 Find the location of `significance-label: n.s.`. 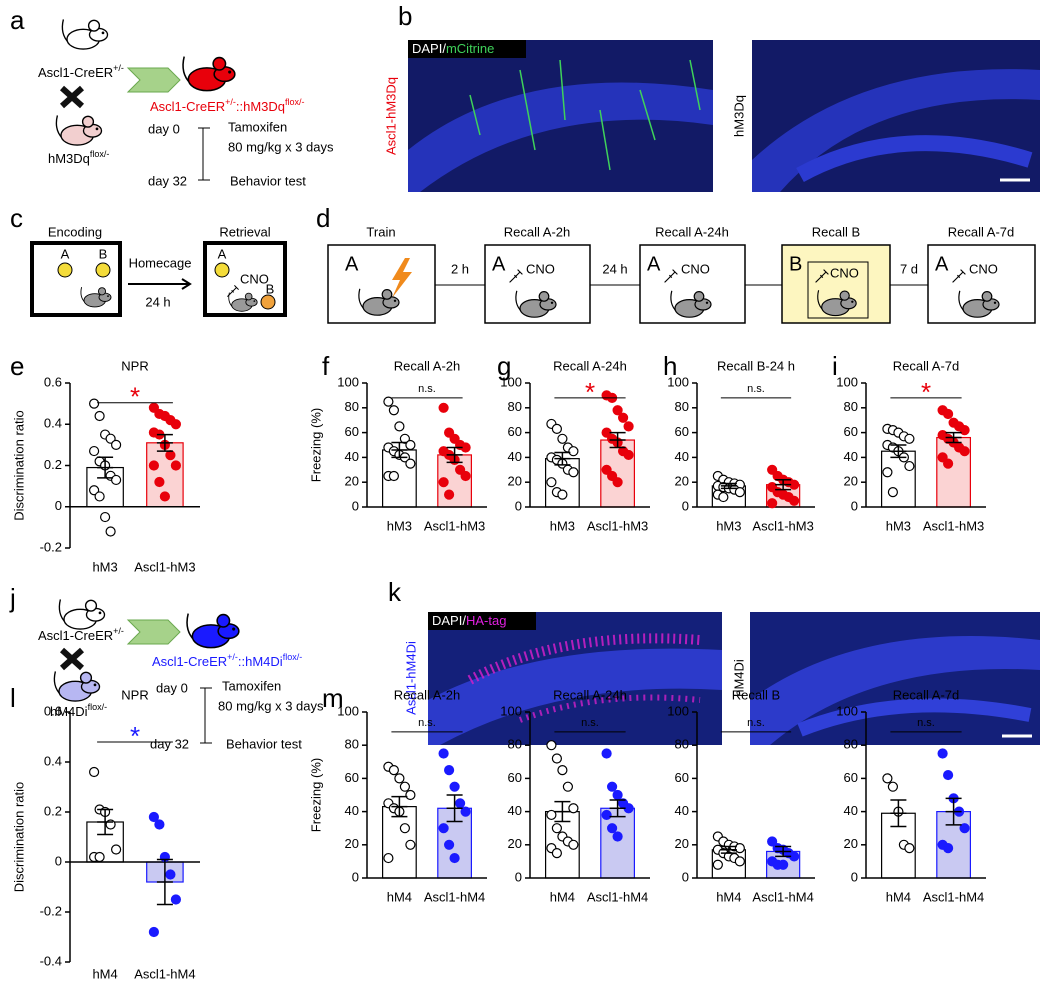

significance-label: n.s. is located at coordinates (427, 389).